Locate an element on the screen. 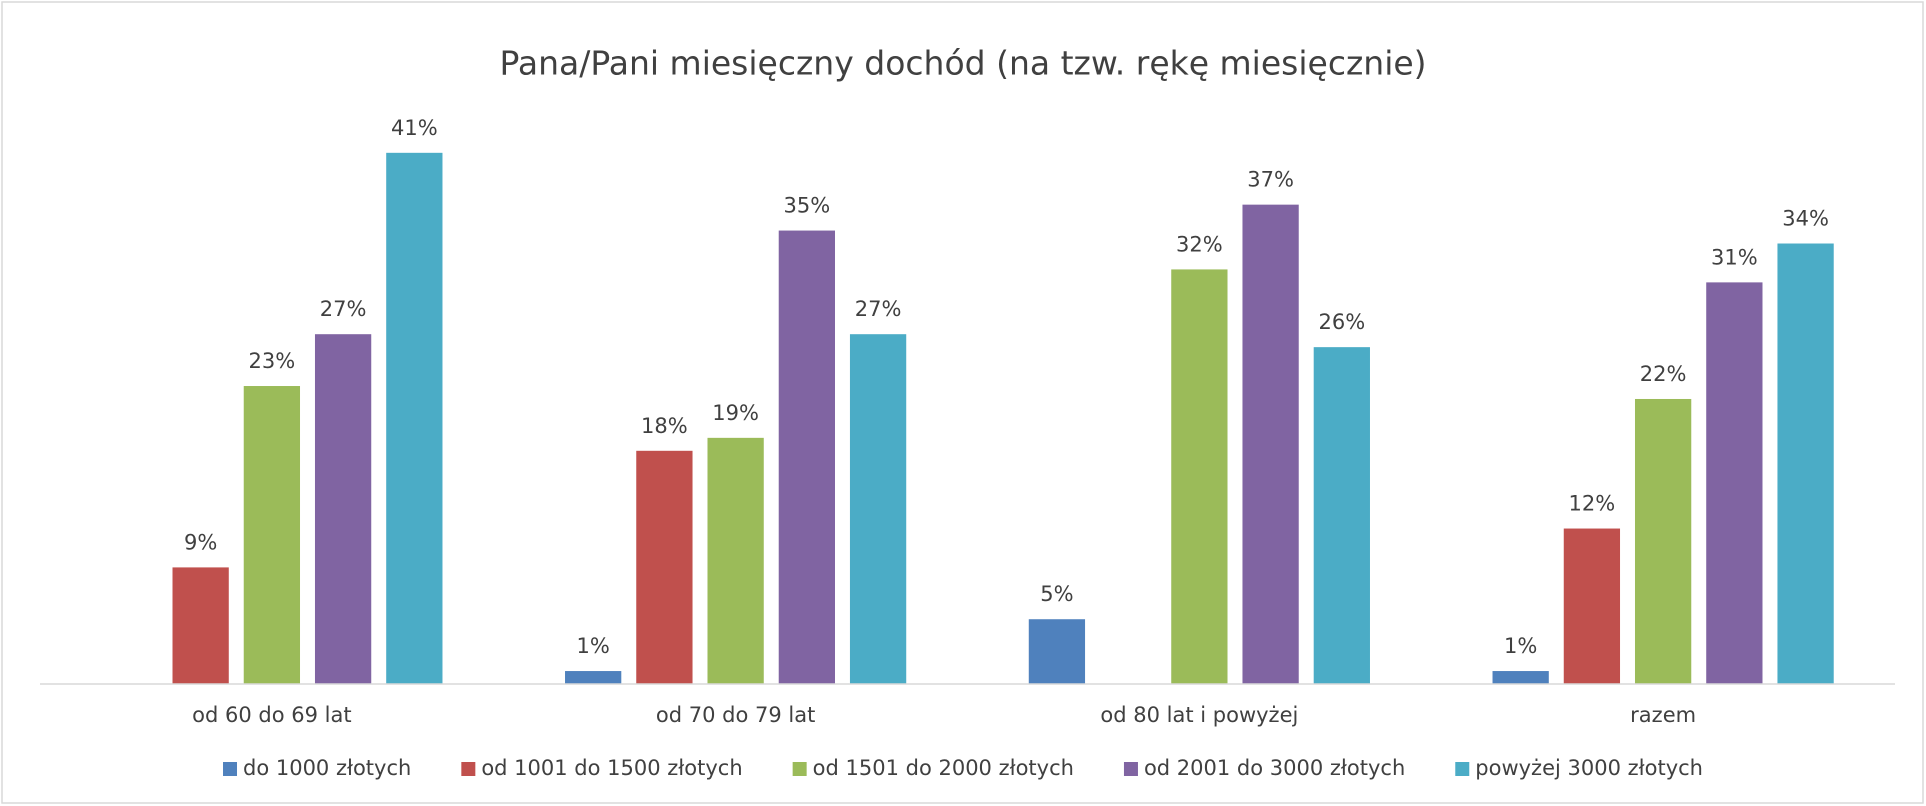 This screenshot has height=806, width=1926. data-label: 37% is located at coordinates (1270, 180).